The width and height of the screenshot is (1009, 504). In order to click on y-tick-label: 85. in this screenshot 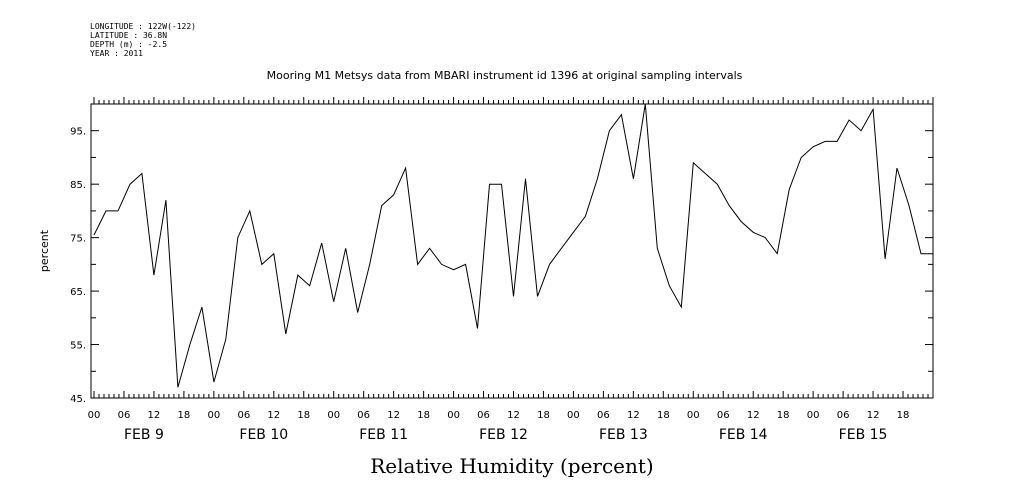, I will do `click(78, 185)`.